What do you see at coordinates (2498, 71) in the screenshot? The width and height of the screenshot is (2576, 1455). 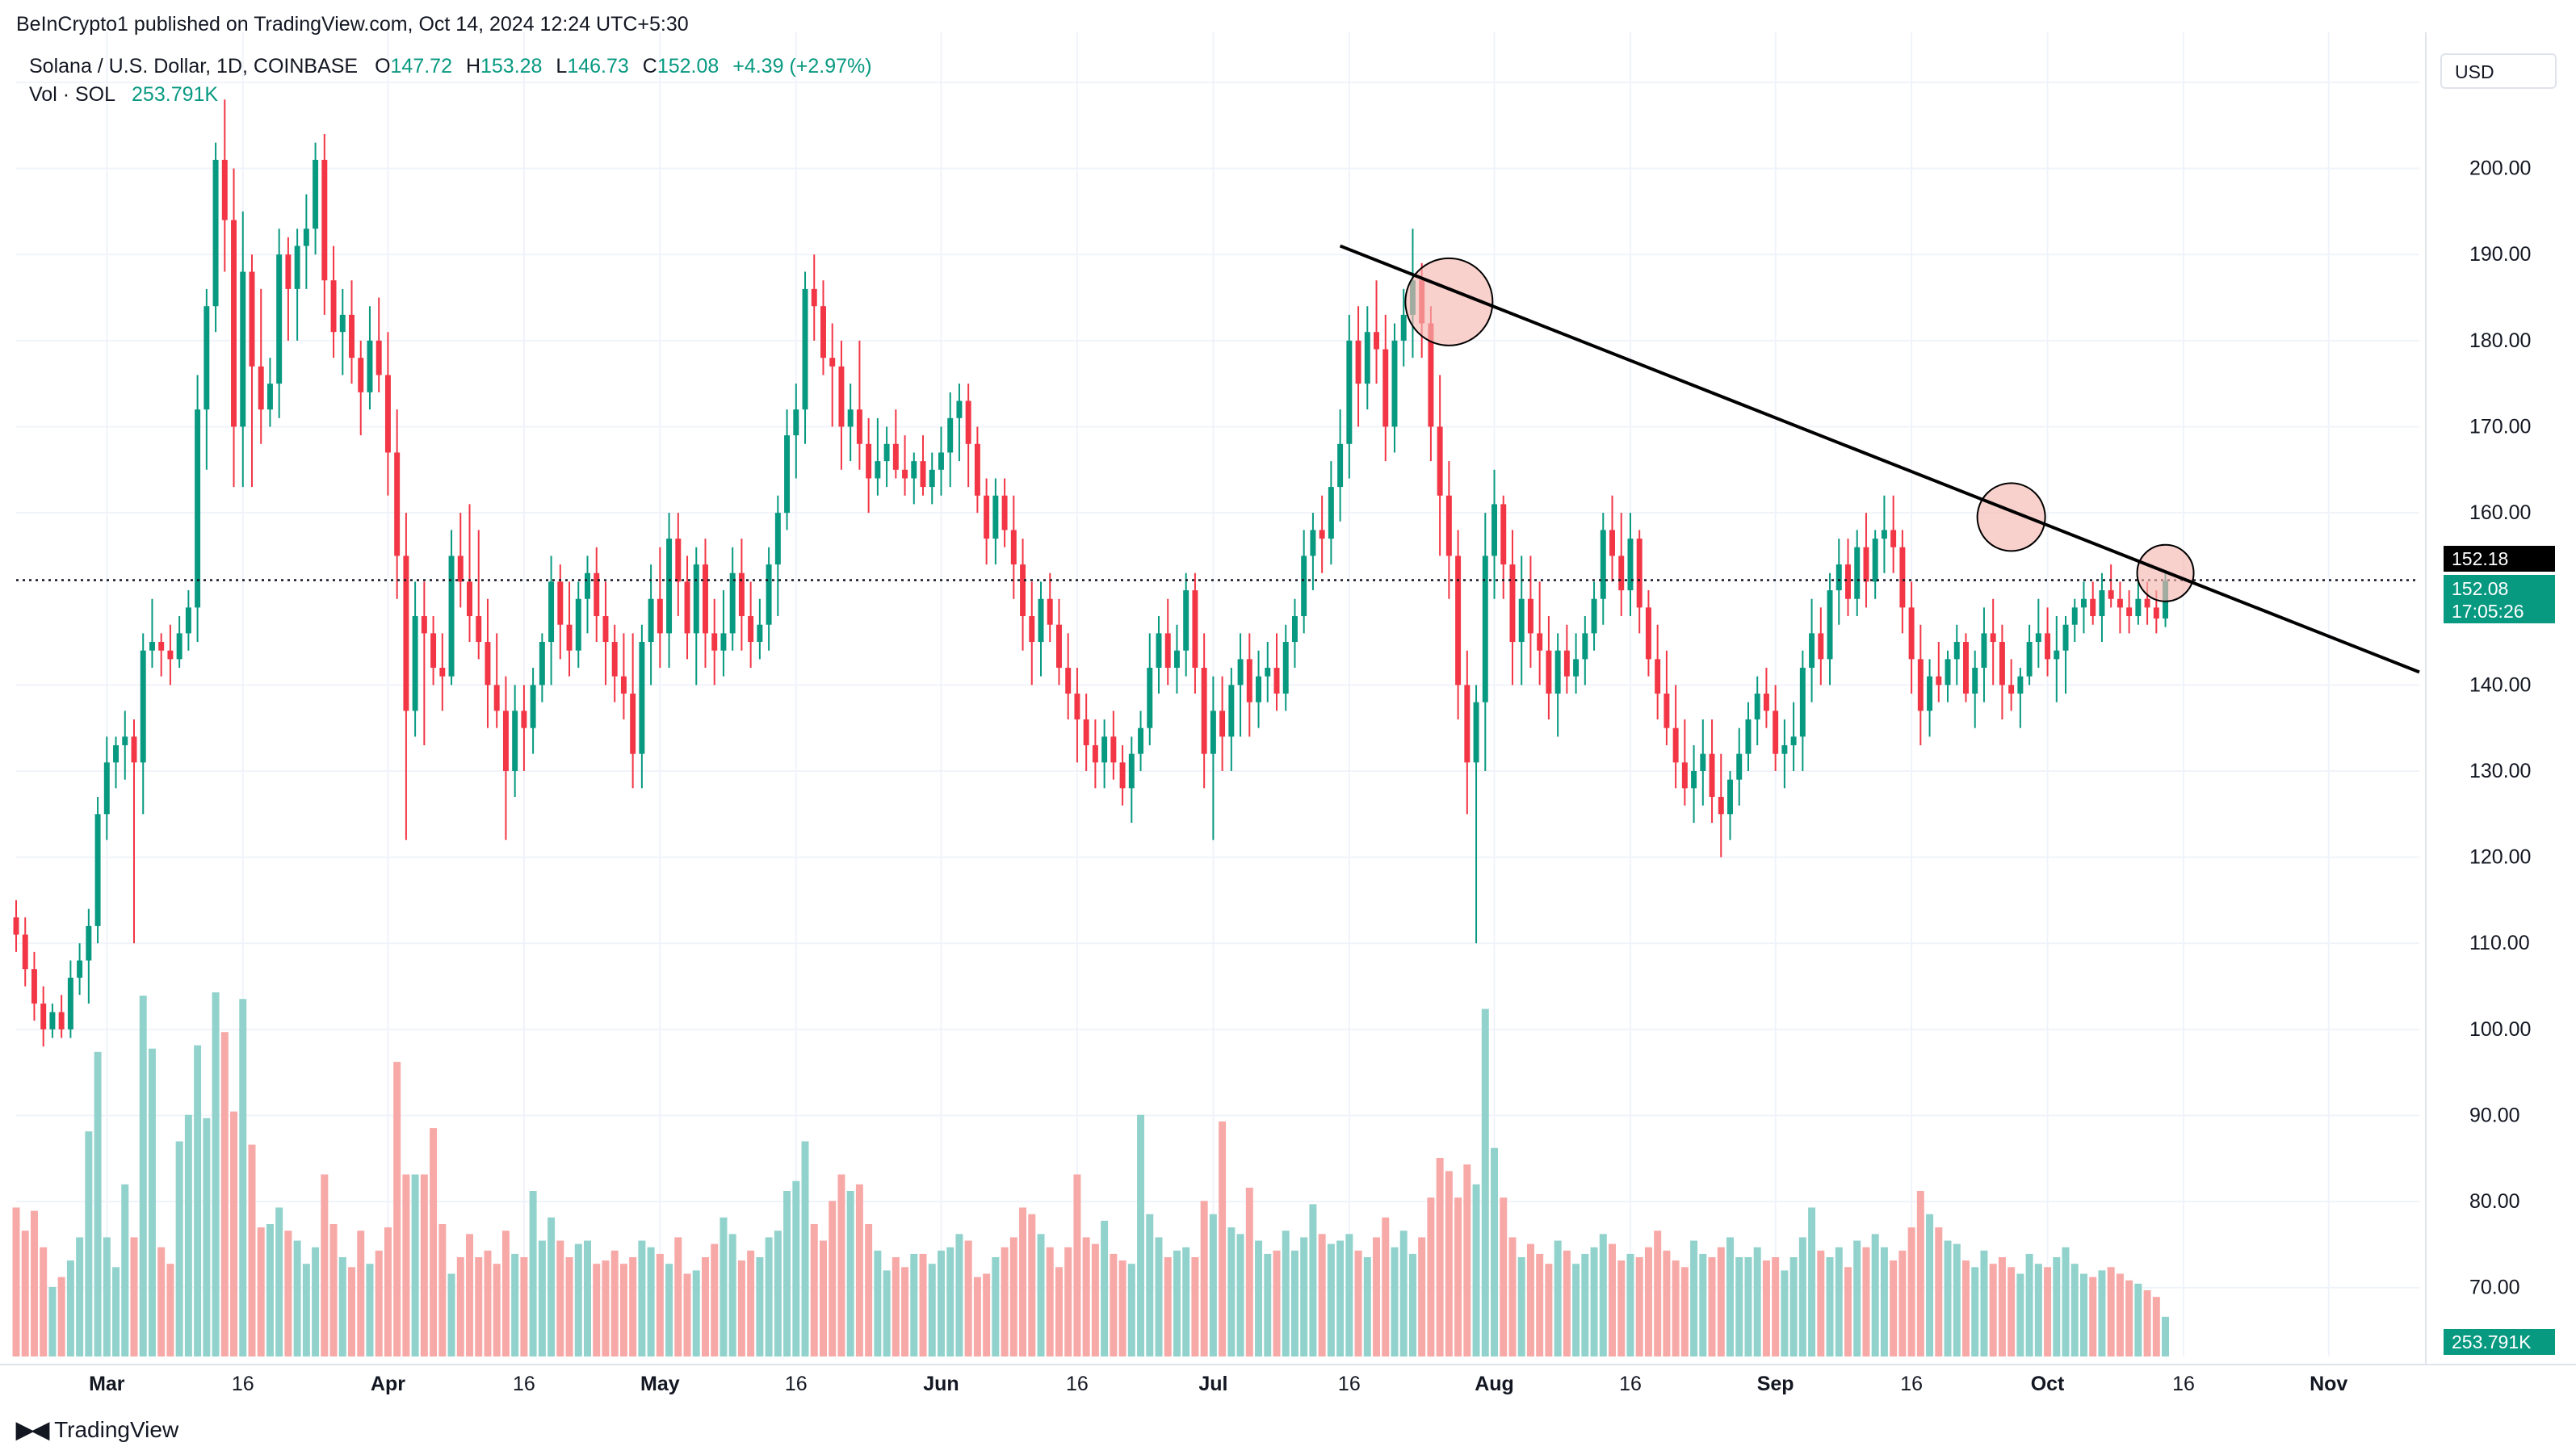 I see `currency-button: USD` at bounding box center [2498, 71].